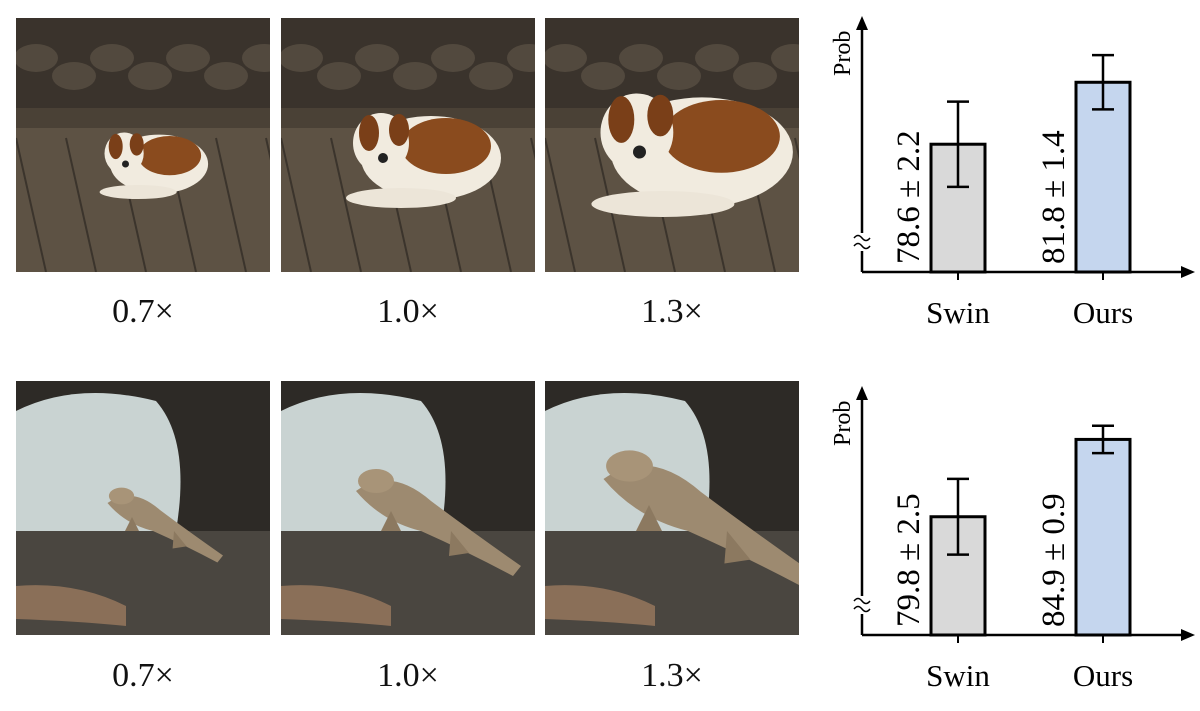 This screenshot has width=1200, height=711. Describe the element at coordinates (843, 423) in the screenshot. I see `y-axis-label: Prob` at that location.